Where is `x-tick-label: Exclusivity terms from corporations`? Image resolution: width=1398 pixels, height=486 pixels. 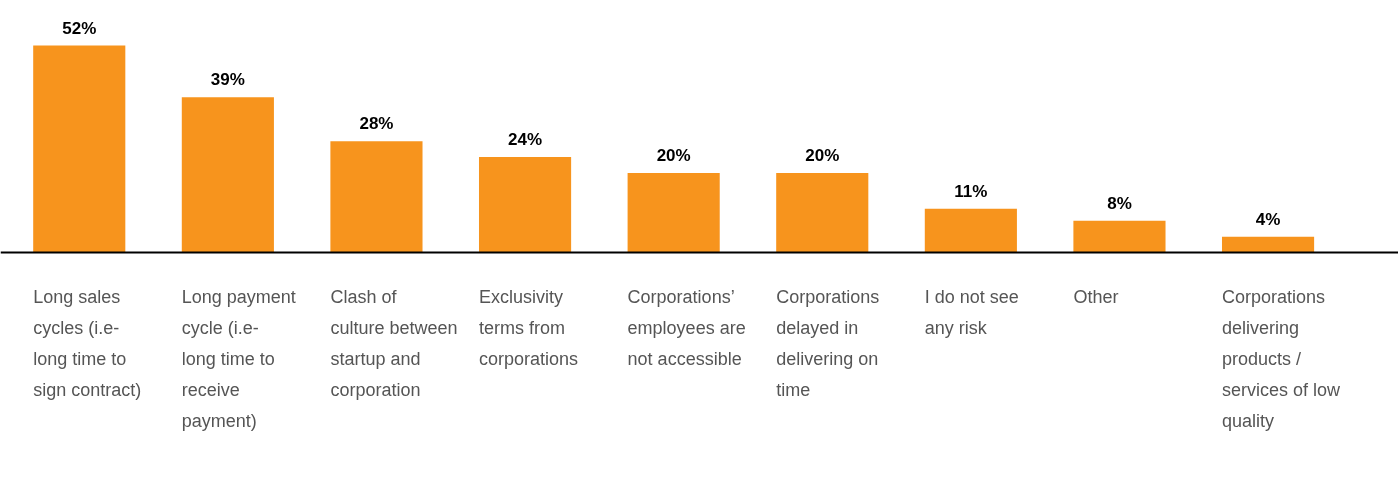 x-tick-label: Exclusivity terms from corporations is located at coordinates (528, 327).